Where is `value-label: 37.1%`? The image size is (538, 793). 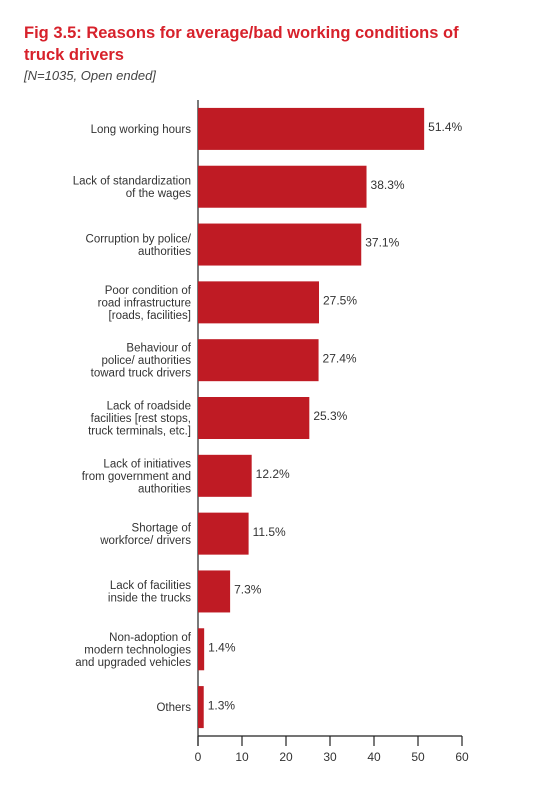 value-label: 37.1% is located at coordinates (382, 243).